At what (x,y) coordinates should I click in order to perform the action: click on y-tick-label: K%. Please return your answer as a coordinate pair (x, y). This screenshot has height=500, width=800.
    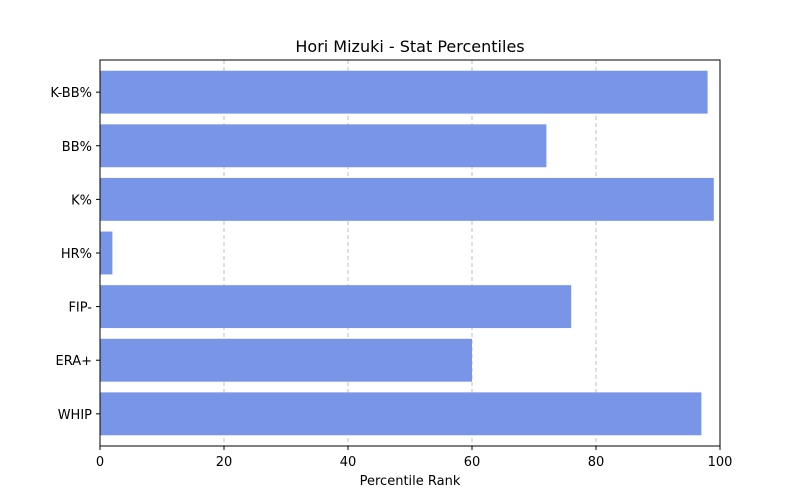
    Looking at the image, I should click on (81, 200).